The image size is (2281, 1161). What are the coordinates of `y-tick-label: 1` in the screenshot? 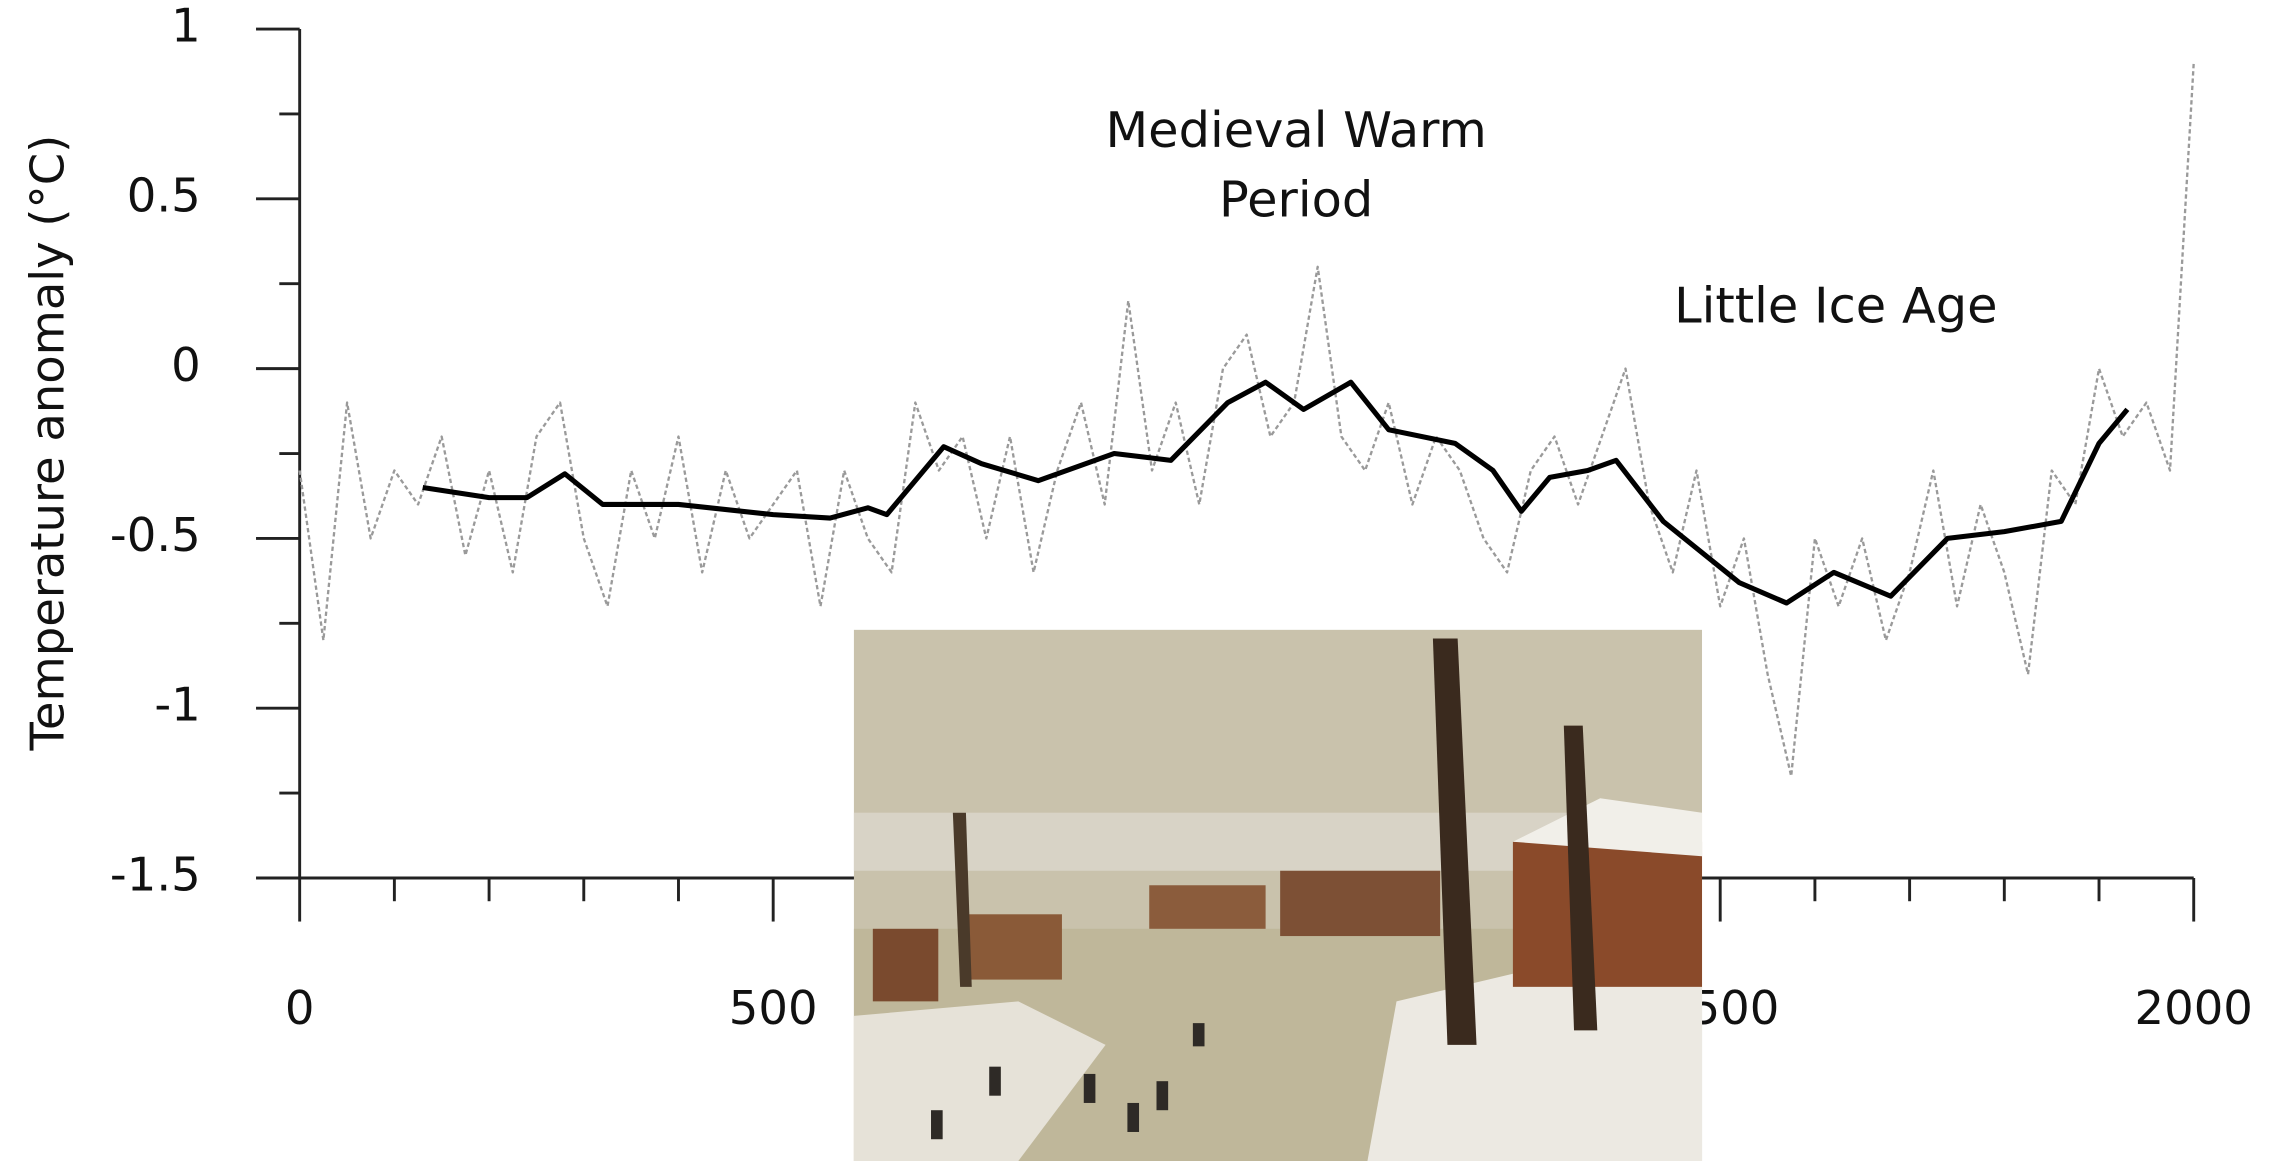 It's located at (186, 26).